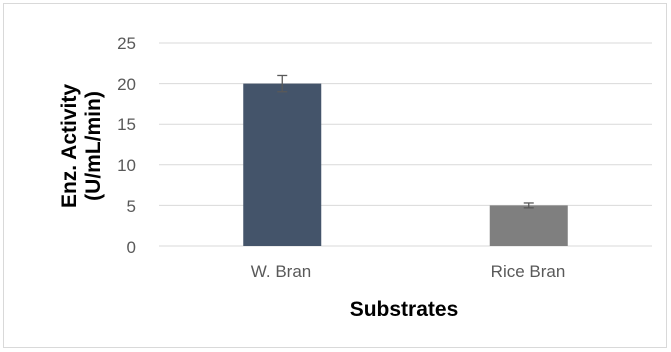 This screenshot has height=352, width=671. I want to click on x-category-label: W. Bran, so click(281, 271).